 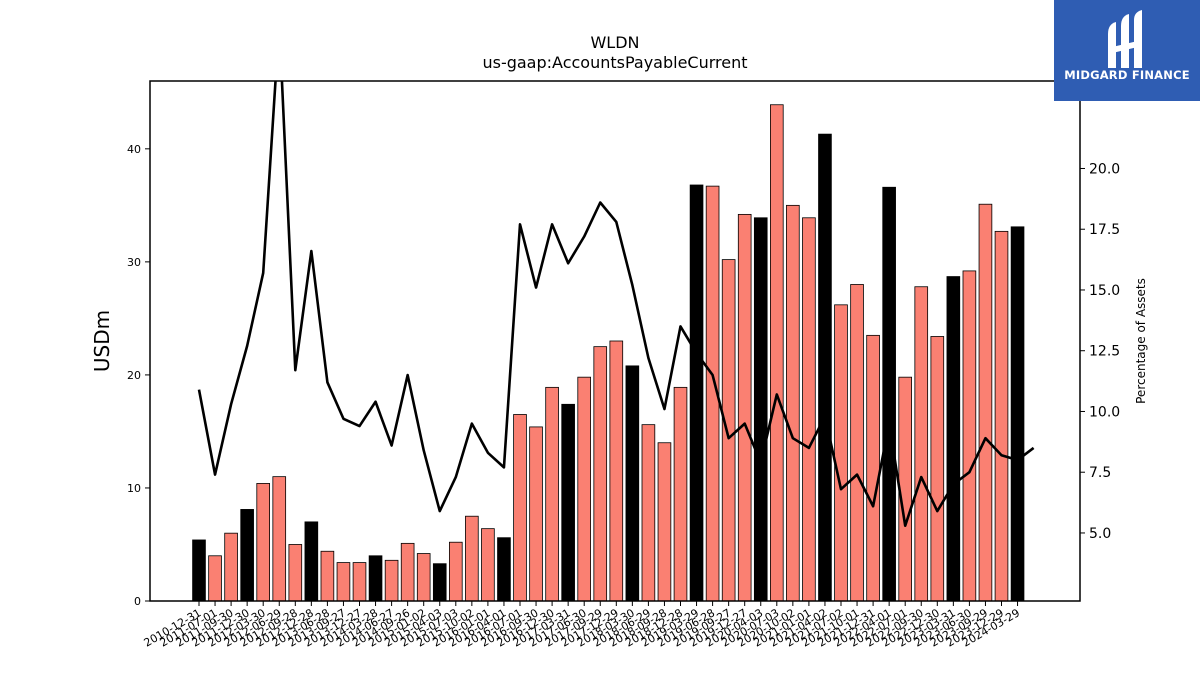 I want to click on y-tick-label: 10, so click(x=134, y=488).